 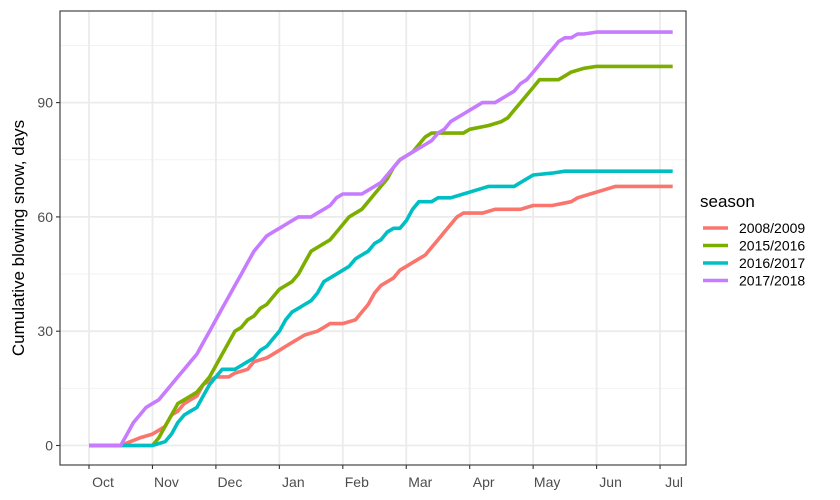 I want to click on y-tick-label: 60, so click(x=45, y=217).